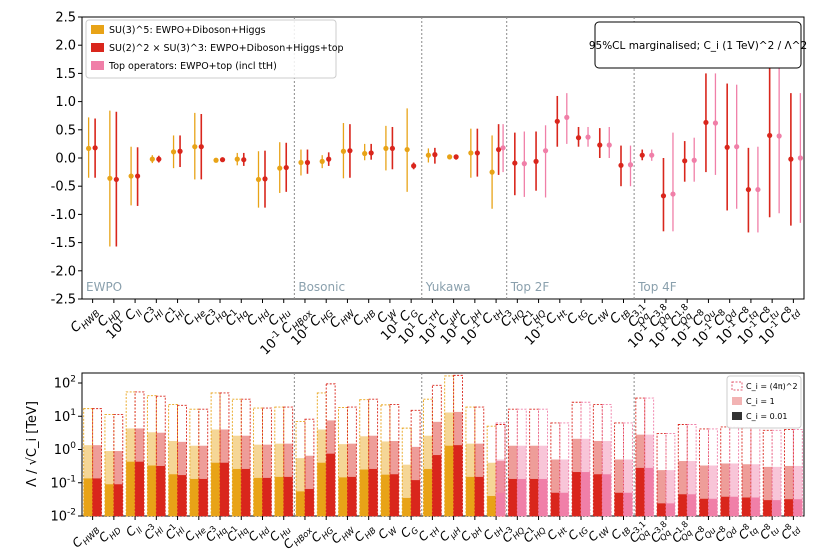  What do you see at coordinates (492, 172) in the screenshot?
I see `point-c-th-s0` at bounding box center [492, 172].